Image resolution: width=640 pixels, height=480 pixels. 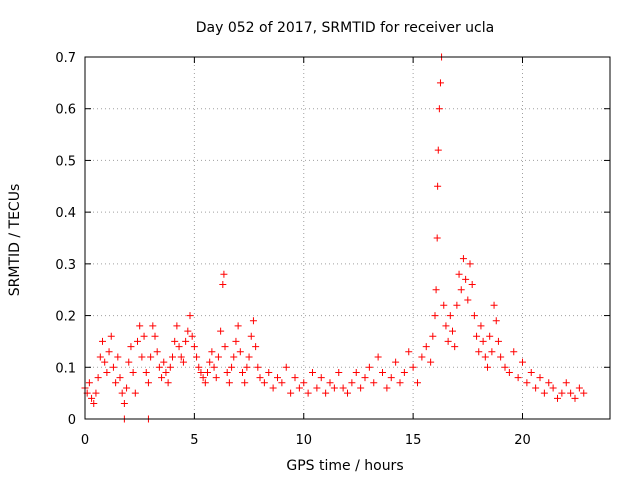 What do you see at coordinates (65, 265) in the screenshot?
I see `y-tick-label: 0.3` at bounding box center [65, 265].